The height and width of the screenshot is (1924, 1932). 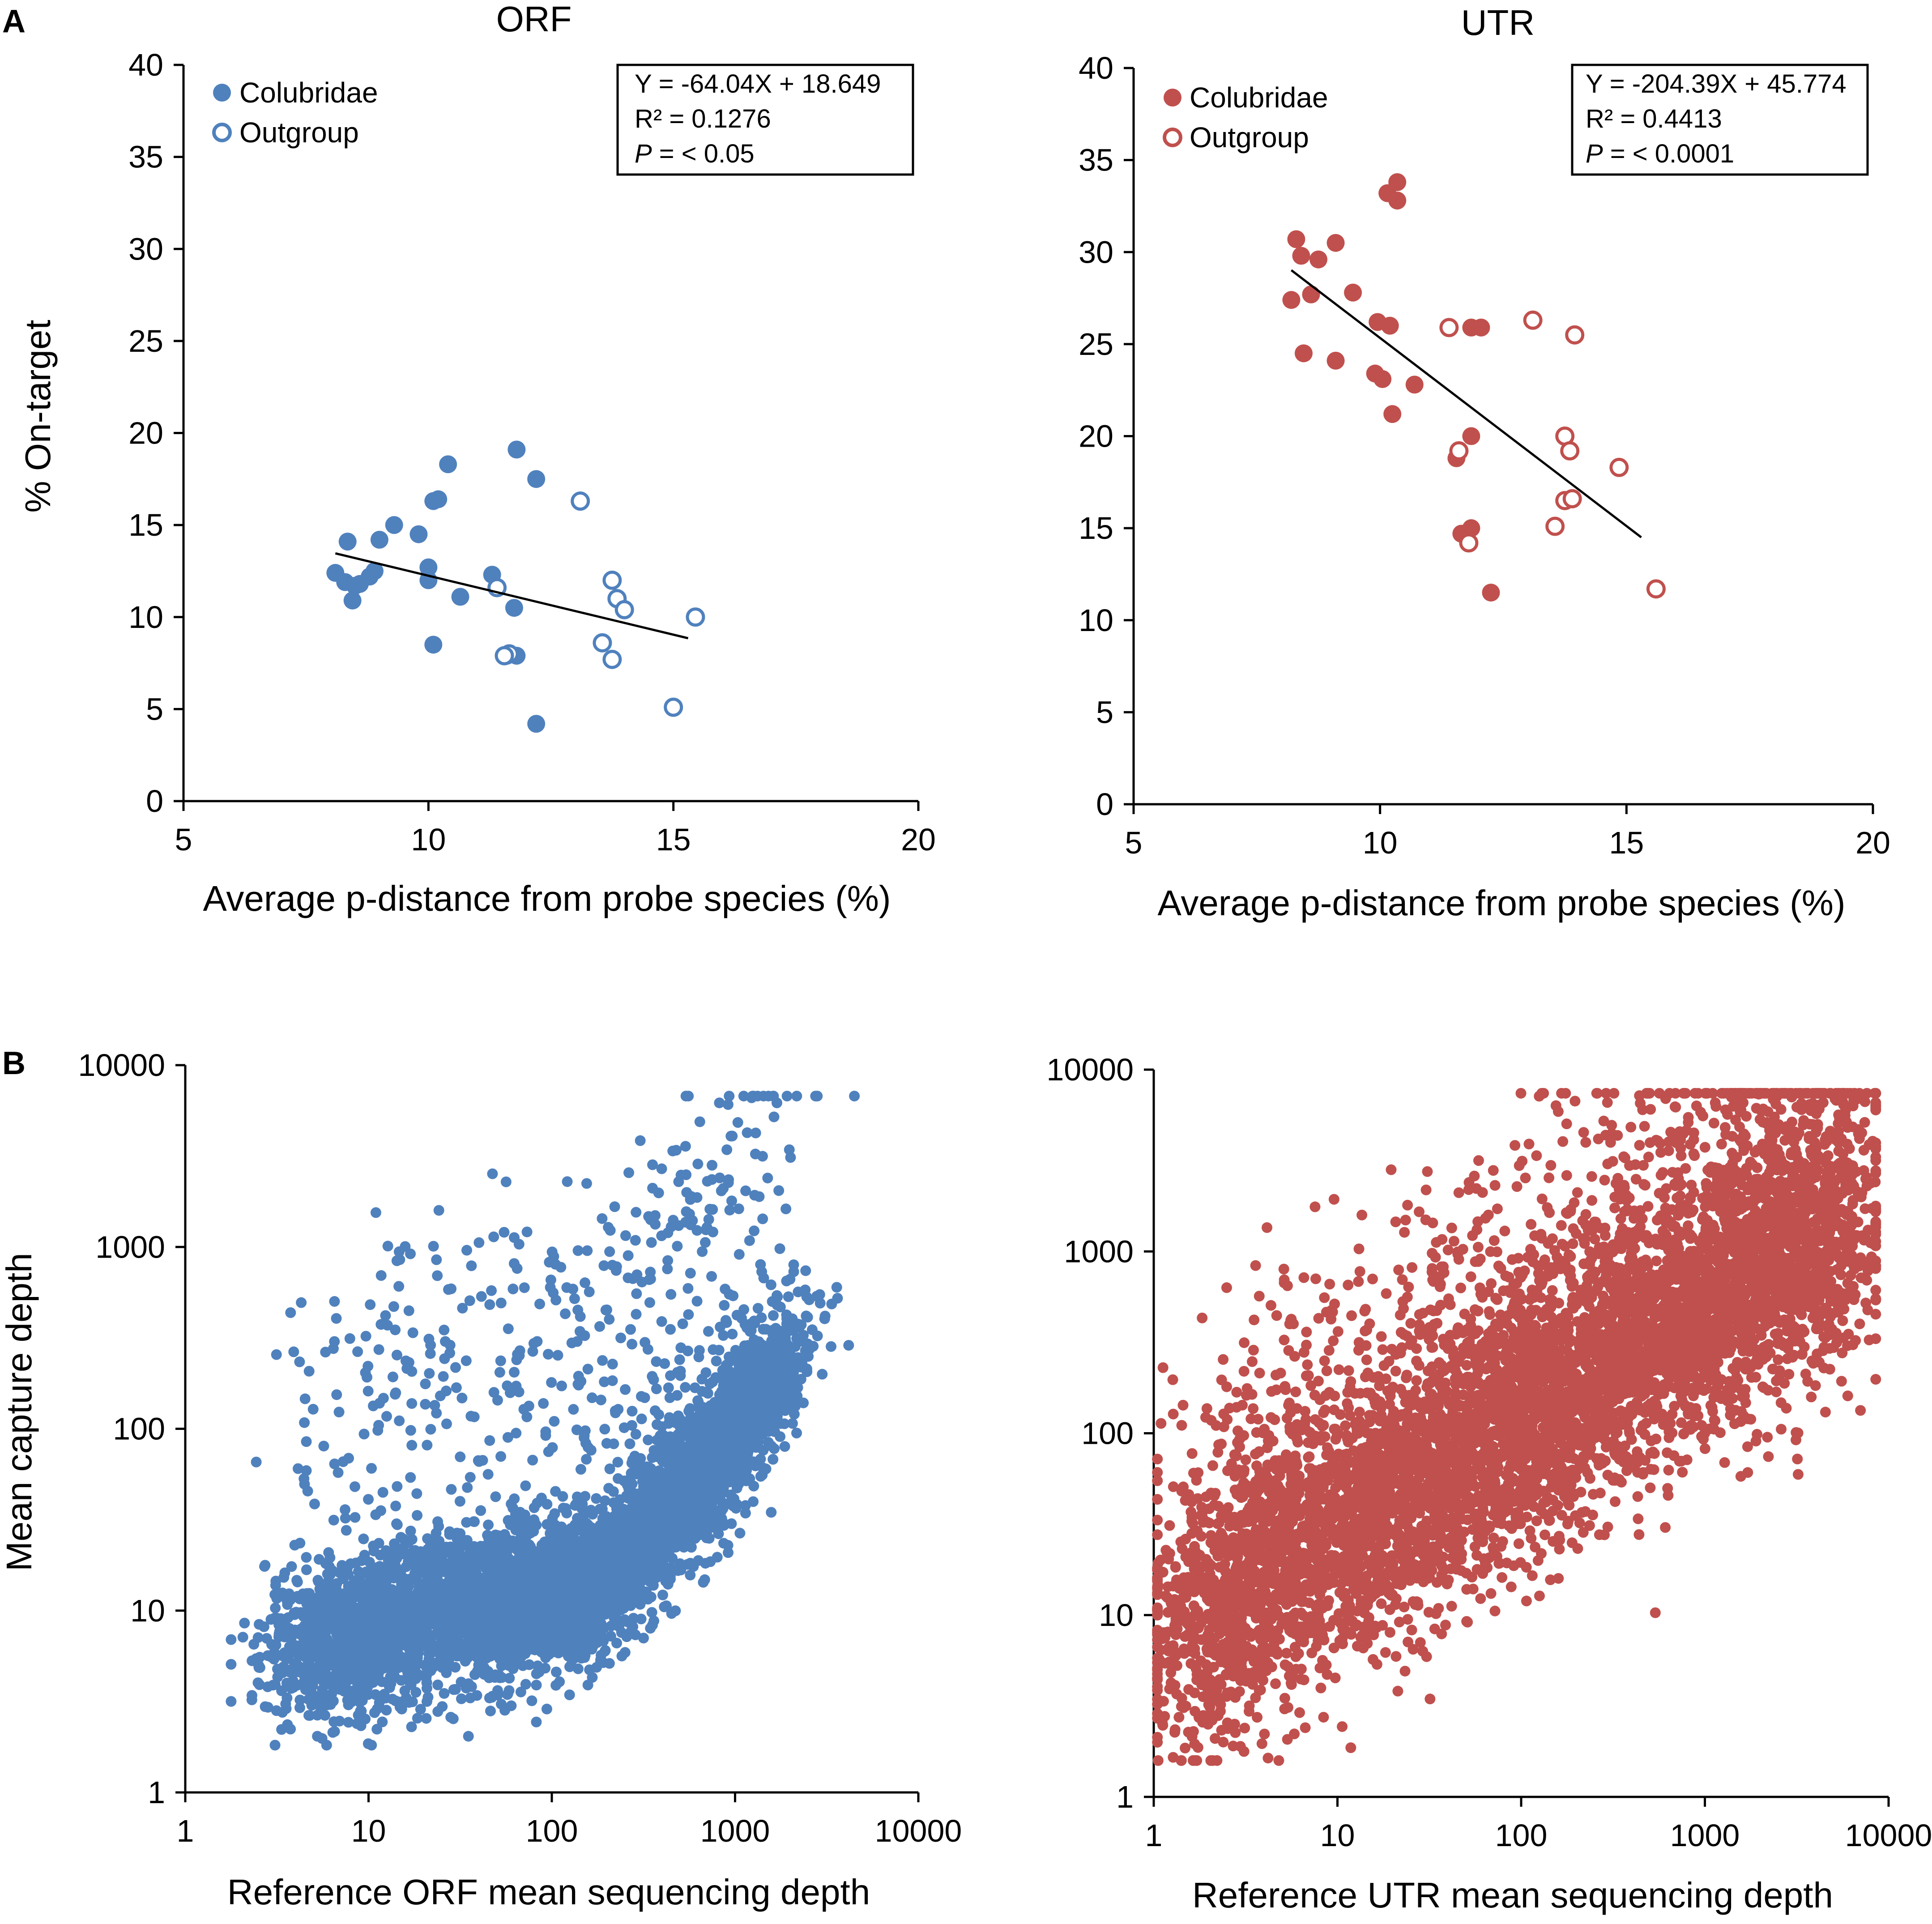 What do you see at coordinates (1474, 387) in the screenshot?
I see `points` at bounding box center [1474, 387].